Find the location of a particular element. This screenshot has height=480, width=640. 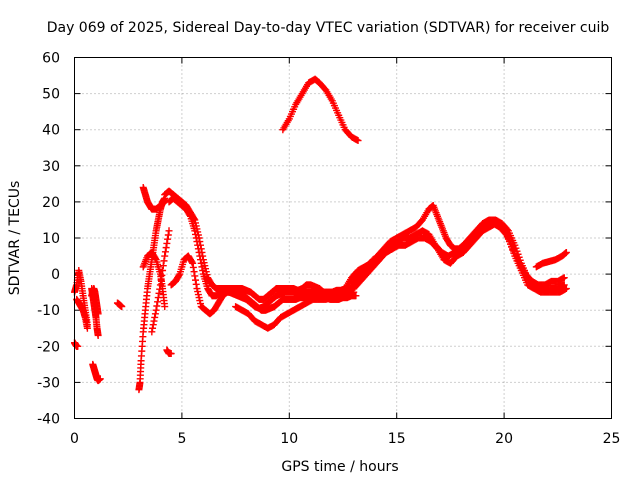

x-tick-label: 10 is located at coordinates (289, 439).